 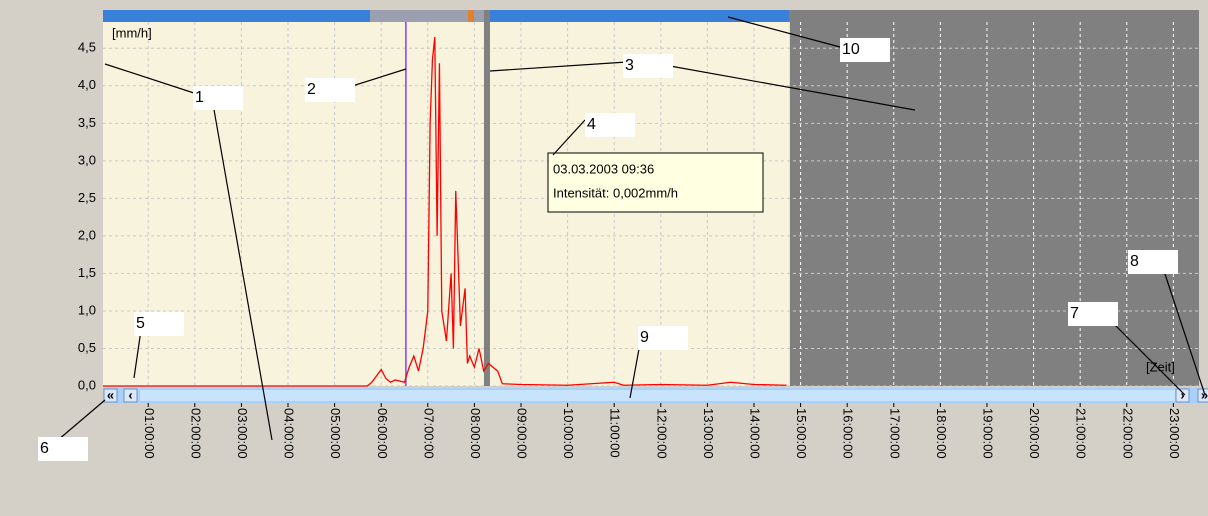 I want to click on y-tick-label: 0,0, so click(x=87, y=384).